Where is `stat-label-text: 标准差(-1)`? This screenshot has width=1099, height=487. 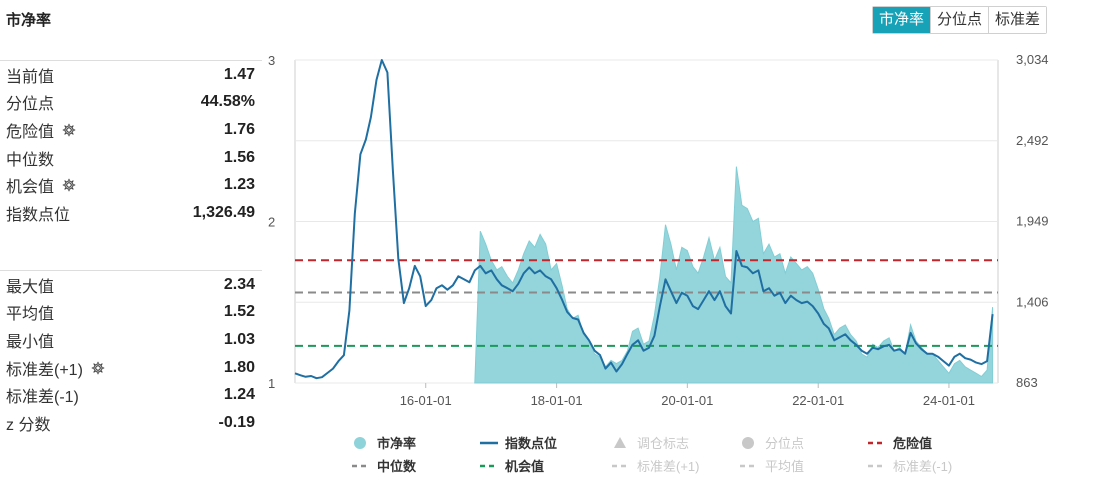
stat-label-text: 标准差(-1) is located at coordinates (42, 398).